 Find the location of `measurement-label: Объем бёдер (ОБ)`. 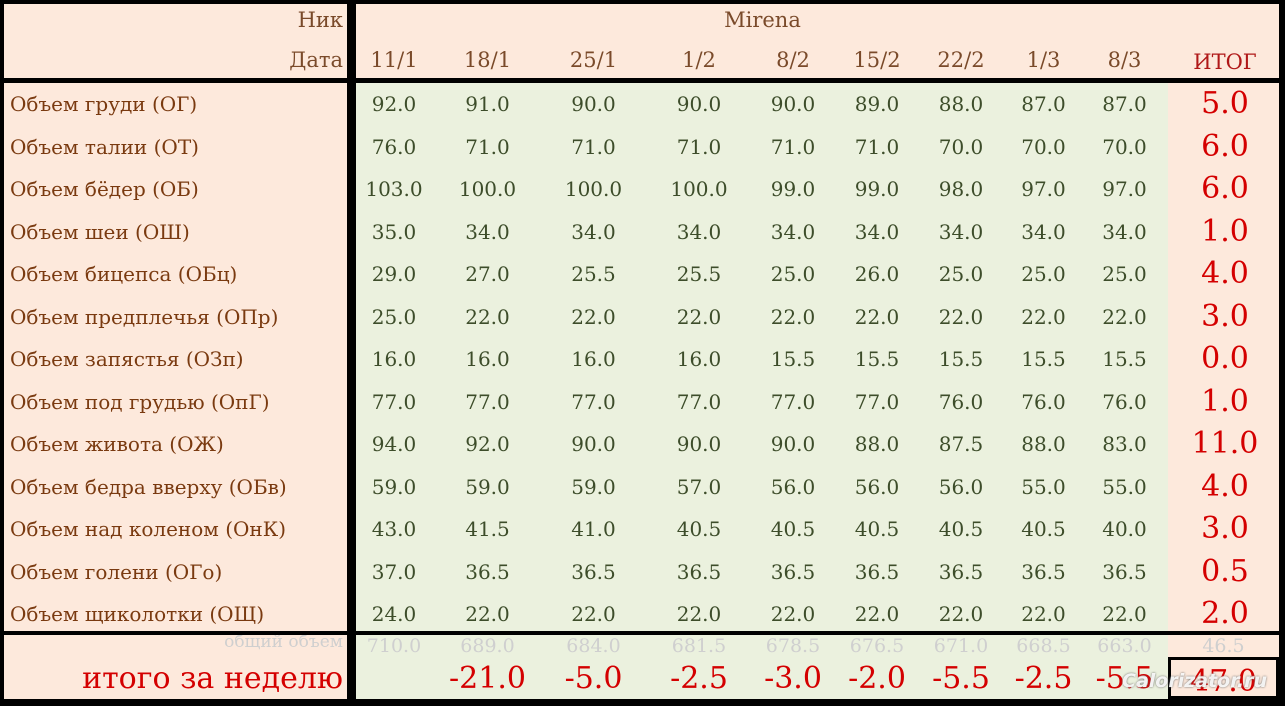

measurement-label: Объем бёдер (ОБ) is located at coordinates (104, 189).